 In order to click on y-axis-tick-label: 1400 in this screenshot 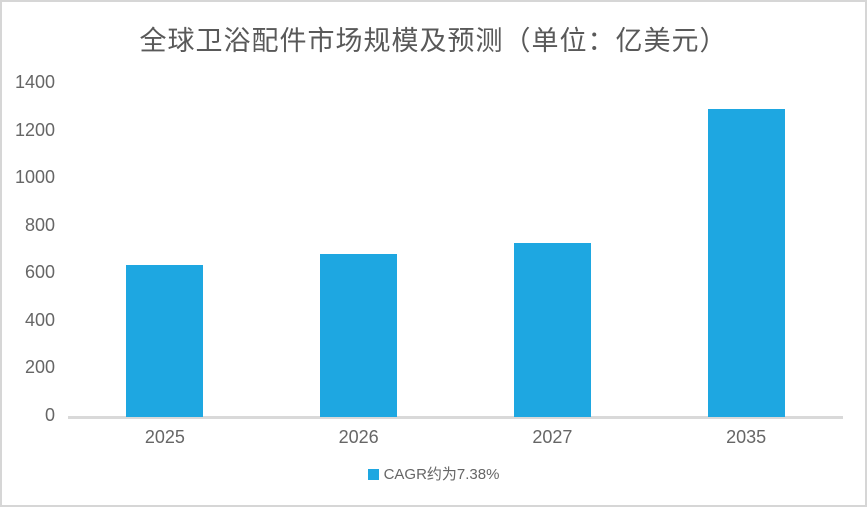, I will do `click(34, 82)`.